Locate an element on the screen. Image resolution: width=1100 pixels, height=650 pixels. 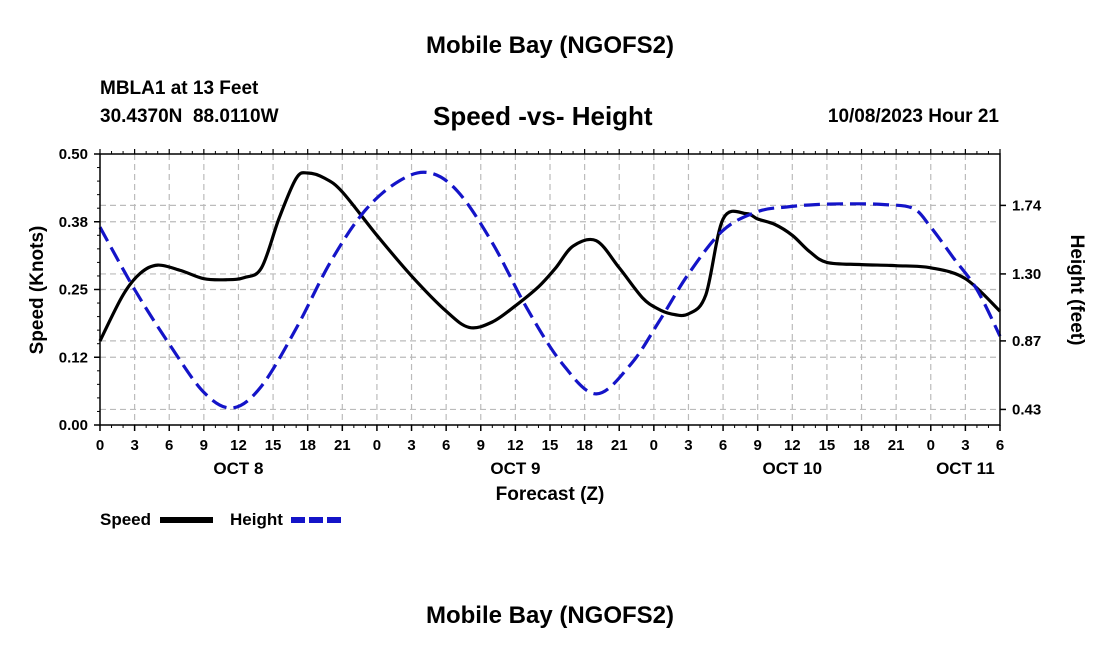
y2-tick-label: 0.87 is located at coordinates (1026, 341).